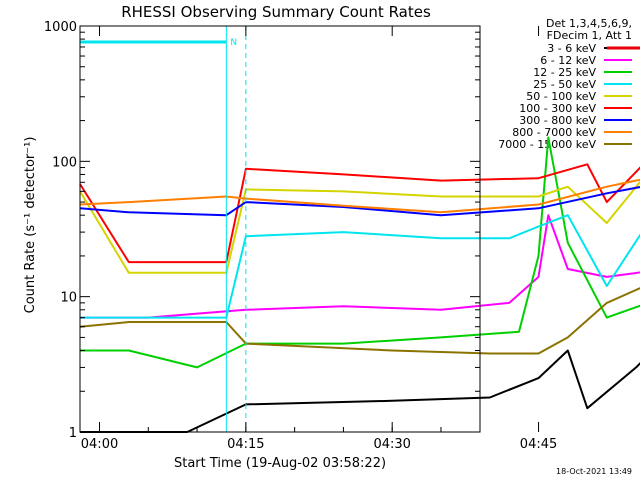  What do you see at coordinates (233, 43) in the screenshot?
I see `annotation-label-0: N` at bounding box center [233, 43].